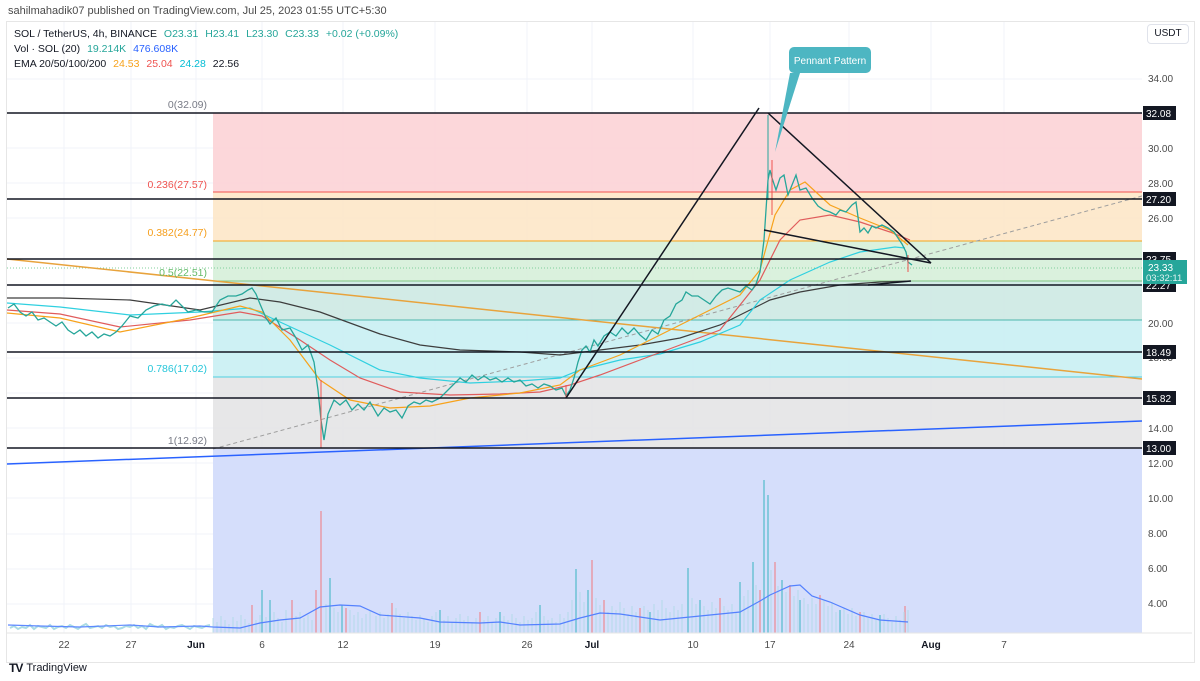 This screenshot has height=681, width=1200. Describe the element at coordinates (1004, 645) in the screenshot. I see `svg-text: 7` at that location.